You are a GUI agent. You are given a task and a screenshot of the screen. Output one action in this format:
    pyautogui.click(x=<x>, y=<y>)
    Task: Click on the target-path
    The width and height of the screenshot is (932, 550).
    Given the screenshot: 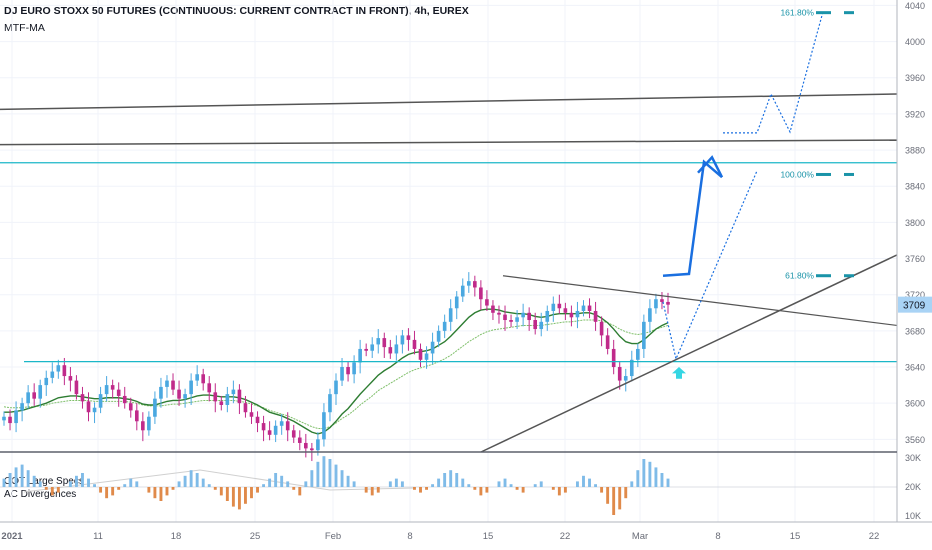 What is the action you would take?
    pyautogui.click(x=773, y=72)
    